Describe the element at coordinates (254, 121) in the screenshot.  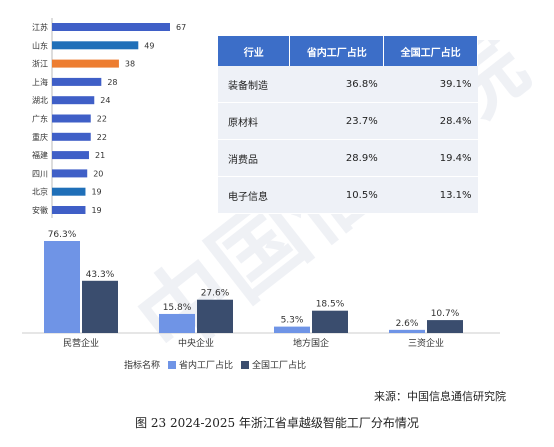
I see `table-cell: 原材料` at that location.